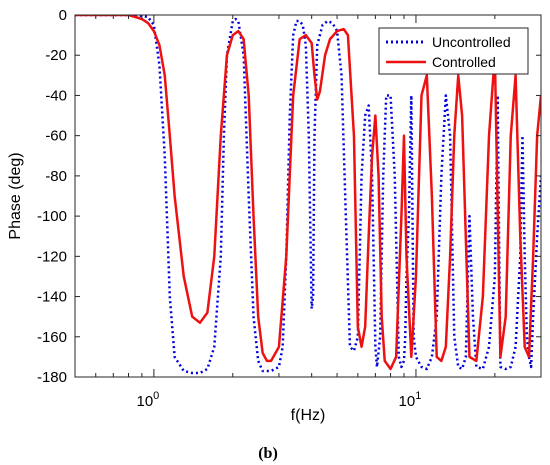  Describe the element at coordinates (278, 400) in the screenshot. I see `x-tick-labels: 10⁰ 10¹` at that location.